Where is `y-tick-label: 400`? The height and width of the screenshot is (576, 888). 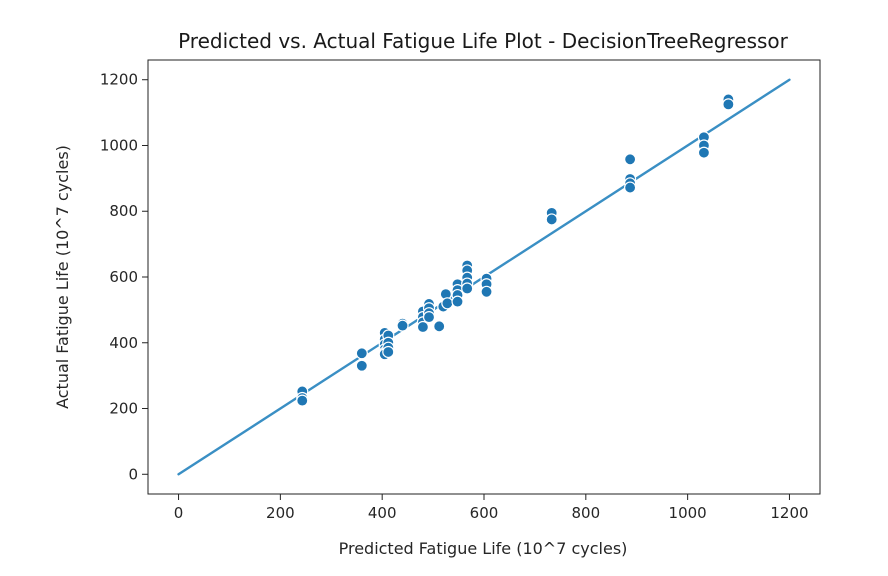
y-tick-label: 400 is located at coordinates (123, 343).